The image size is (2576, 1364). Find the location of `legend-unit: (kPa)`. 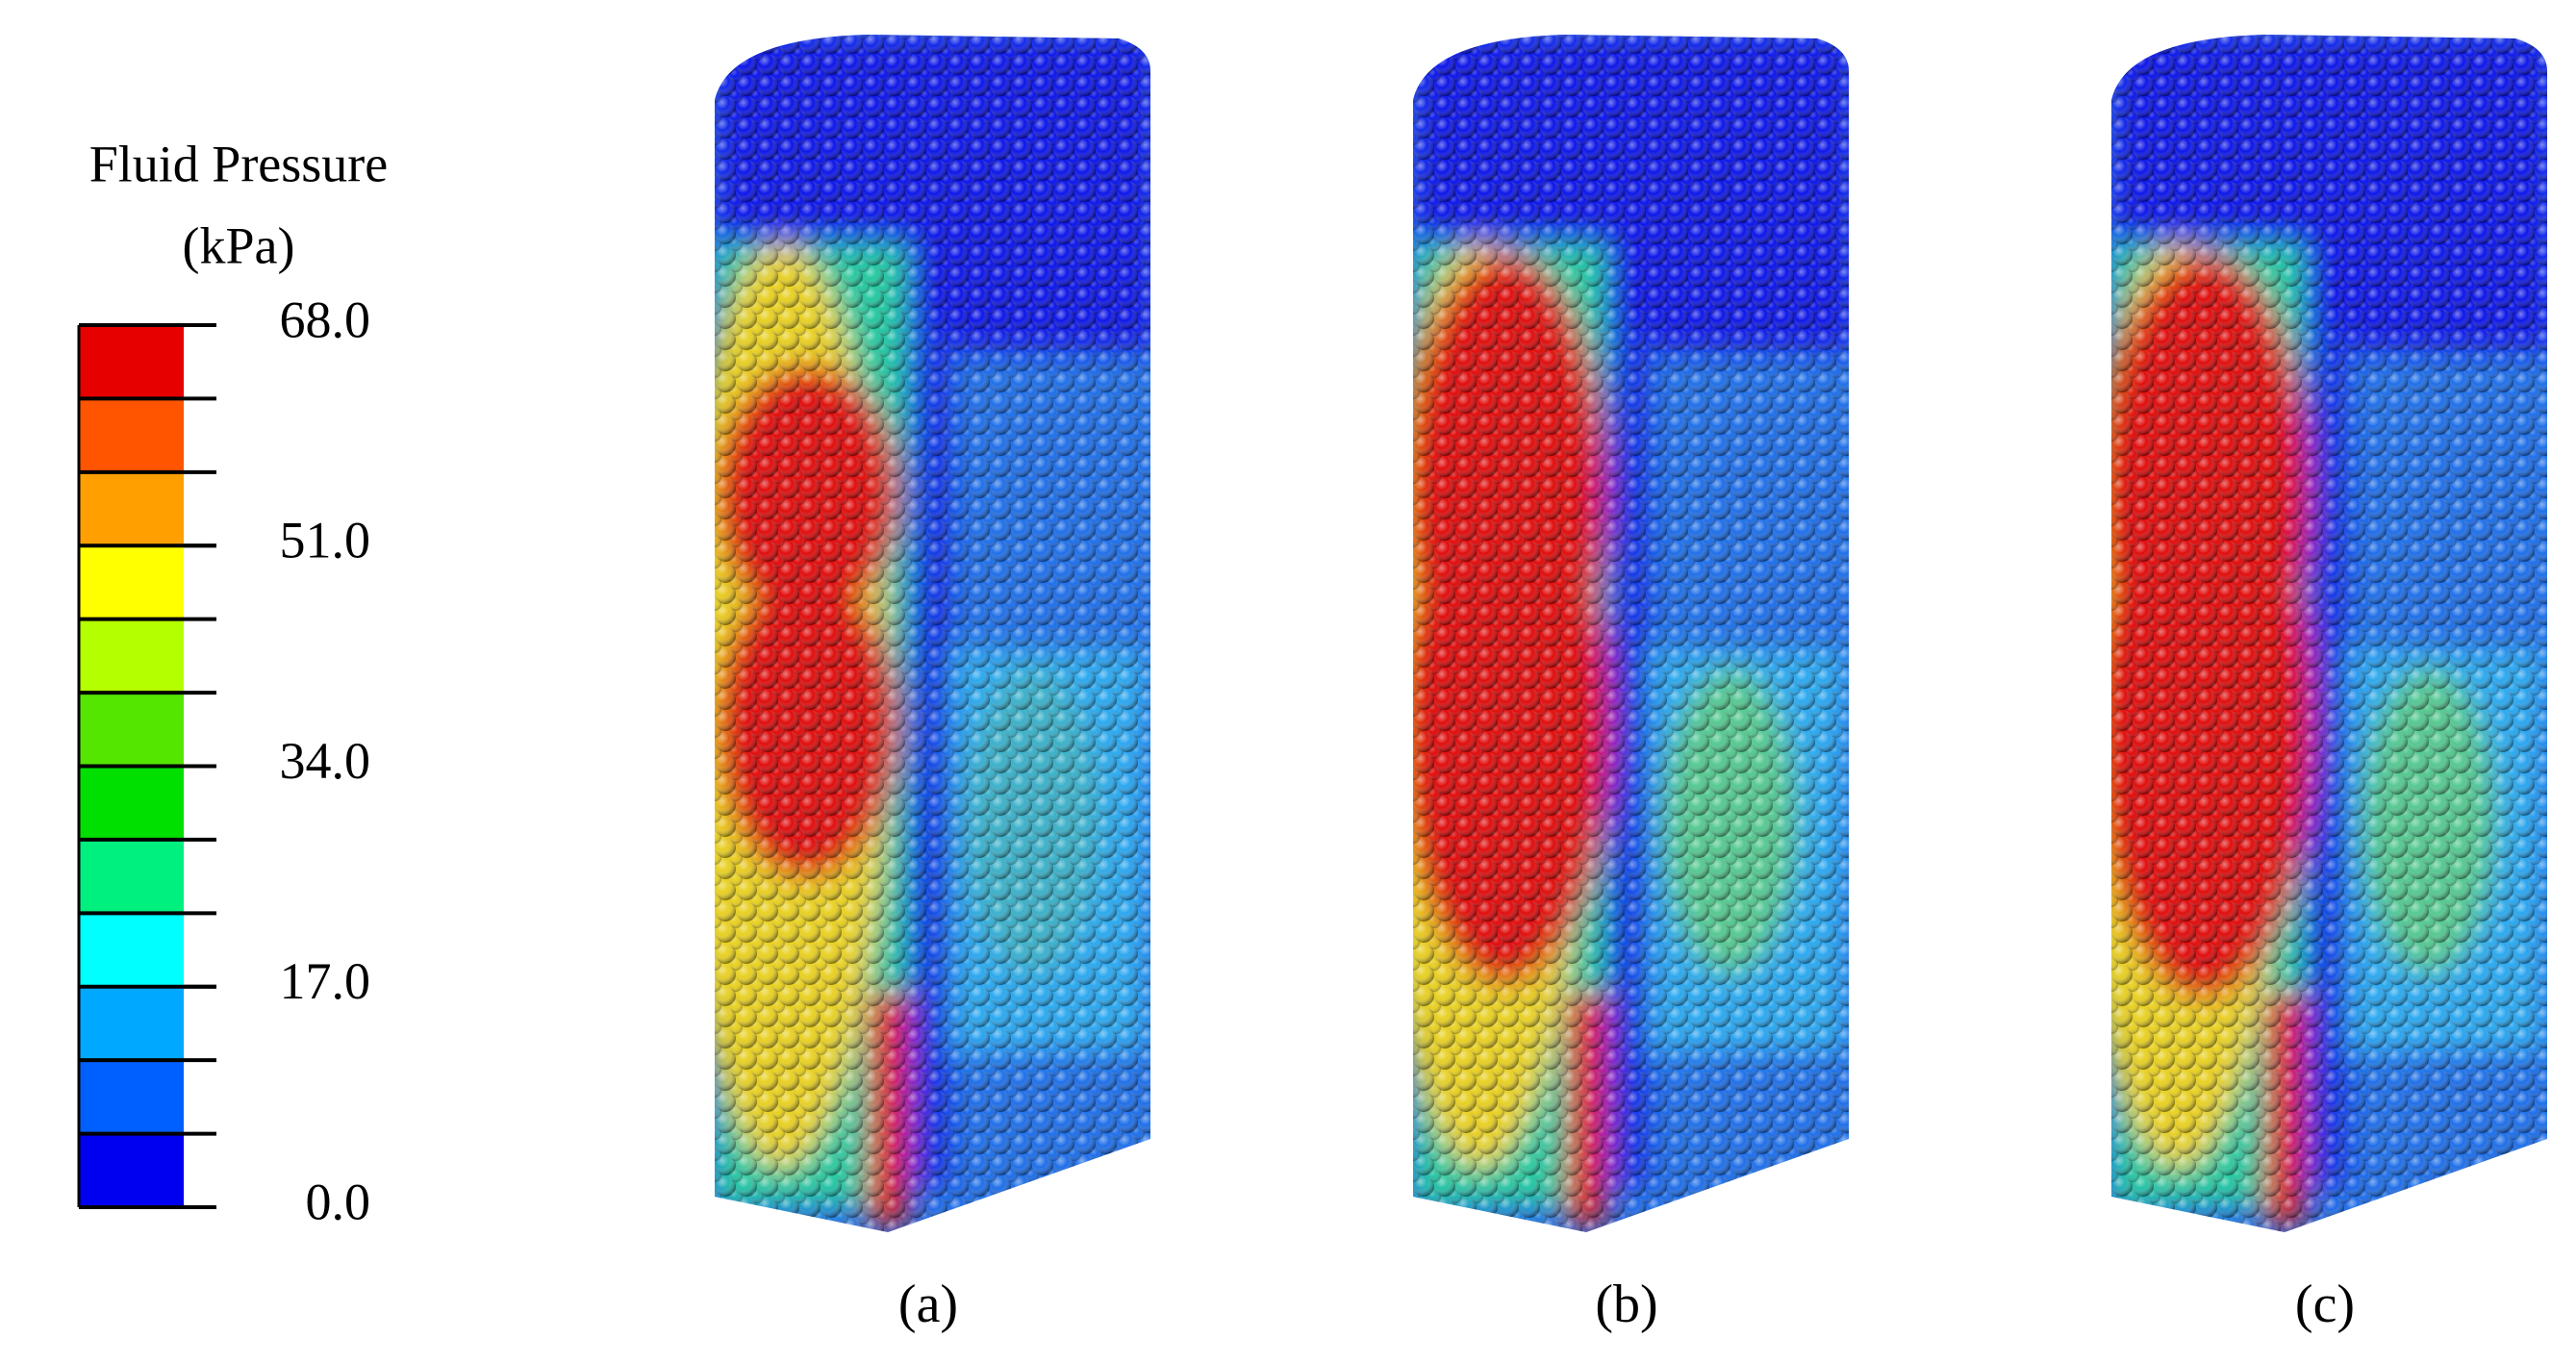

legend-unit: (kPa) is located at coordinates (239, 245).